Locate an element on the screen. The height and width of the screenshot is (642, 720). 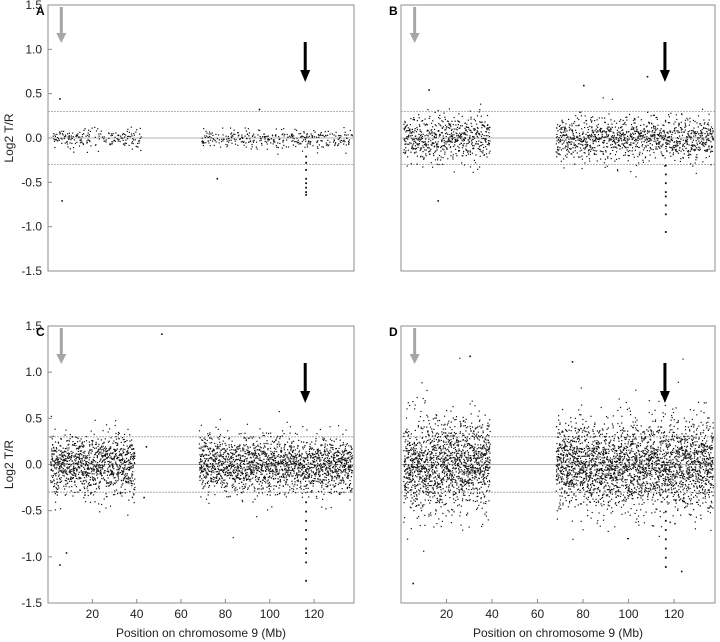
data-points is located at coordinates (558, 154).